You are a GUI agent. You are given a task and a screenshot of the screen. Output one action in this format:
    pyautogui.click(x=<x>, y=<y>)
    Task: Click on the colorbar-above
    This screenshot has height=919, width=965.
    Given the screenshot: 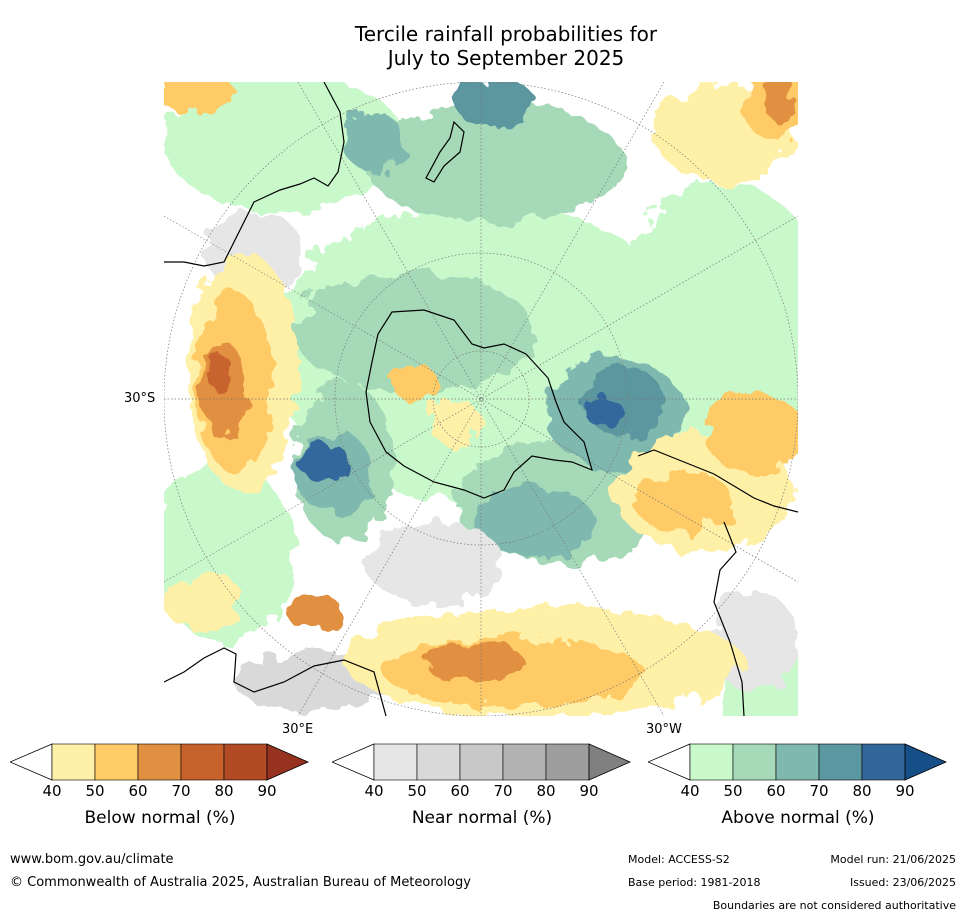 What is the action you would take?
    pyautogui.click(x=797, y=762)
    